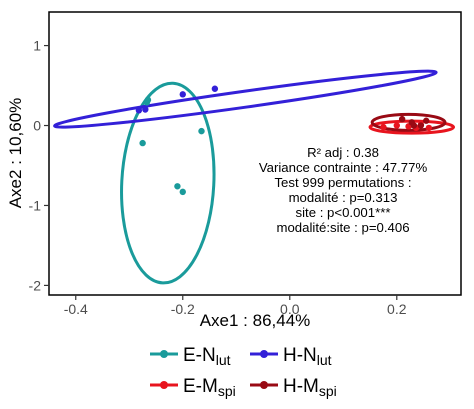 The image size is (474, 409). Describe the element at coordinates (307, 356) in the screenshot. I see `legend-label: H-Nlut` at that location.